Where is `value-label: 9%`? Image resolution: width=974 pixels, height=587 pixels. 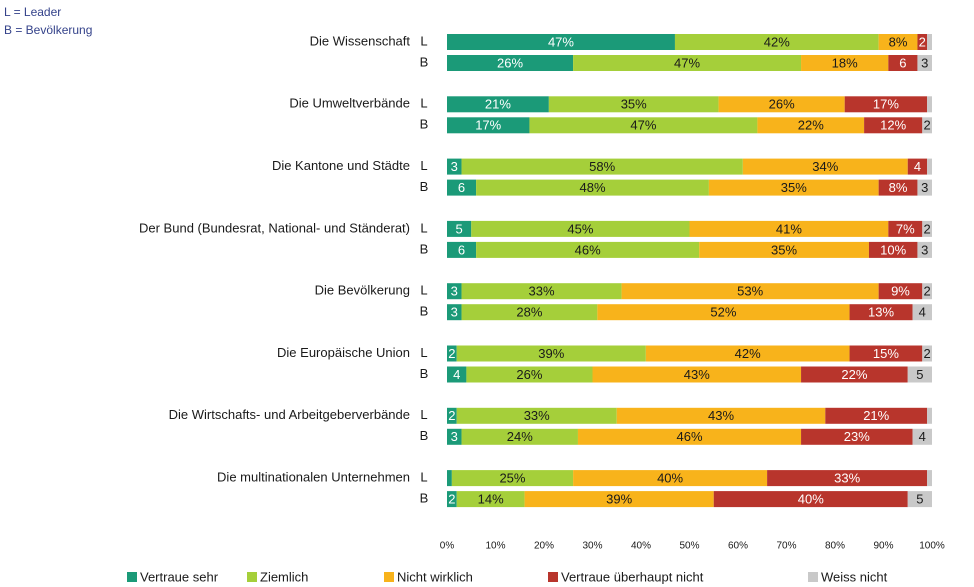 value-label: 9% is located at coordinates (900, 291).